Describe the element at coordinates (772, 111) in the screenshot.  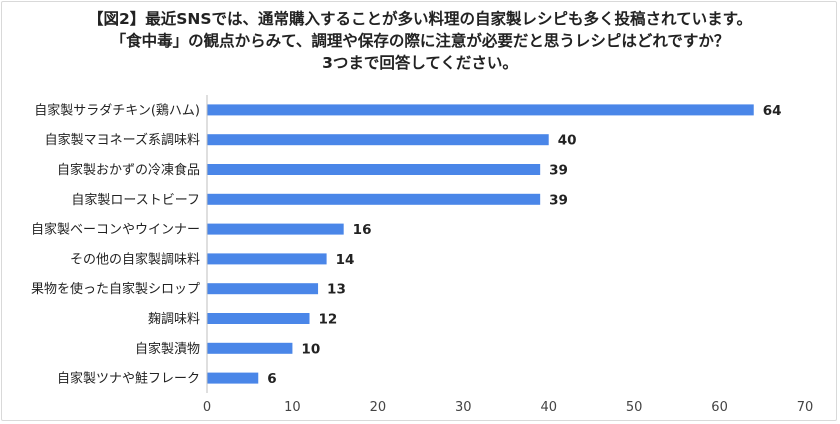
I see `data-label: 64` at that location.